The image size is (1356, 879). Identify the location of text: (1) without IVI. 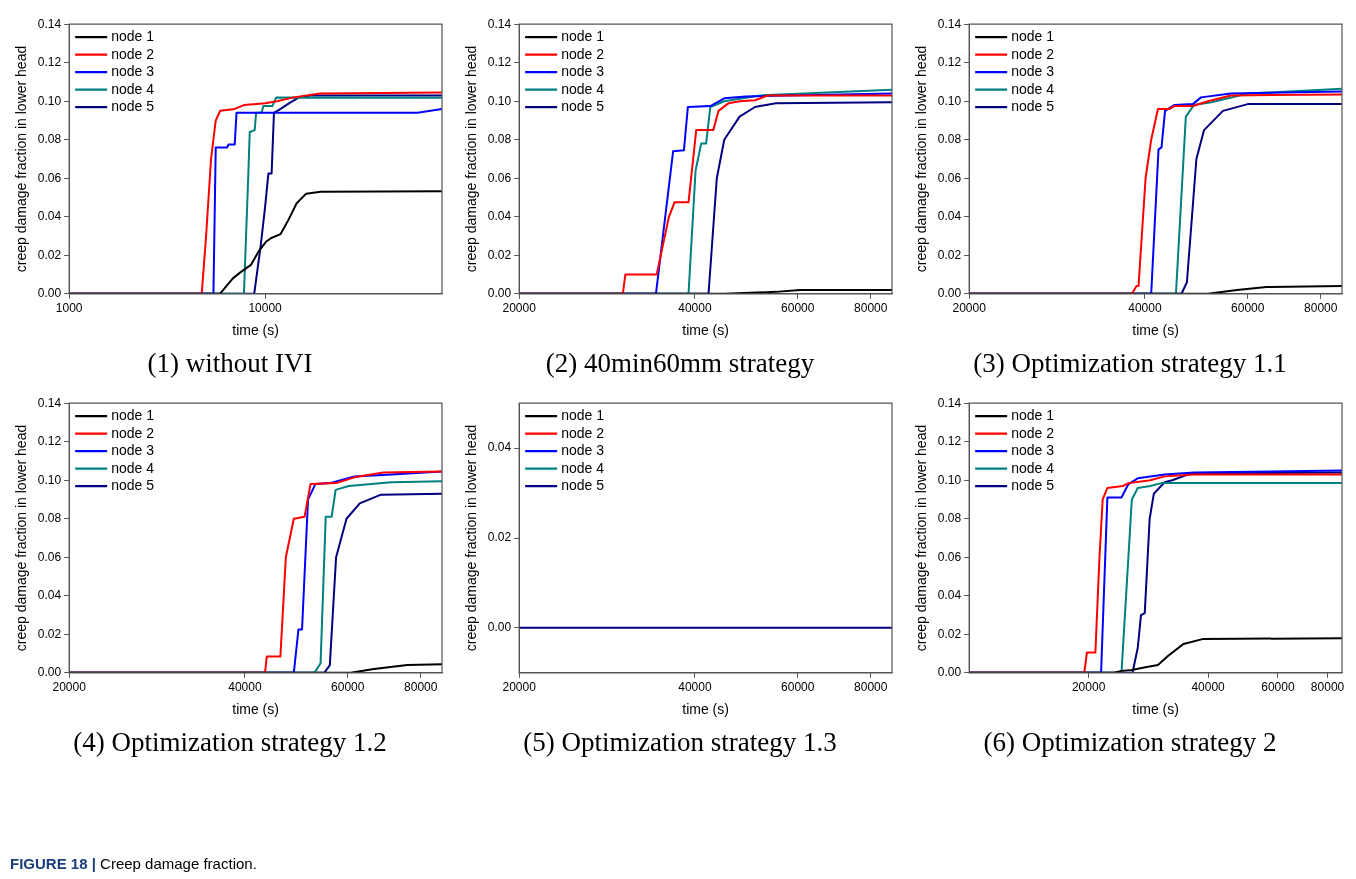
(230, 363).